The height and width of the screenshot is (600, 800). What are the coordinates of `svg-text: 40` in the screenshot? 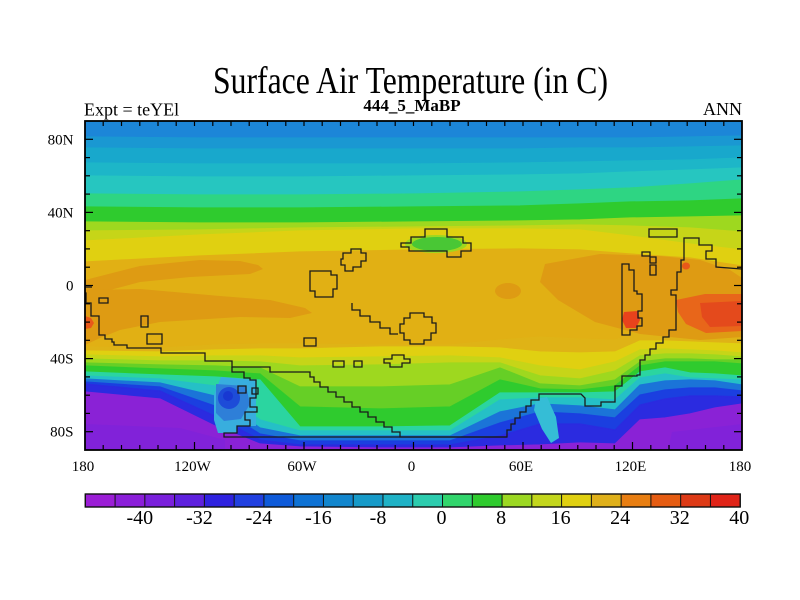 It's located at (739, 518).